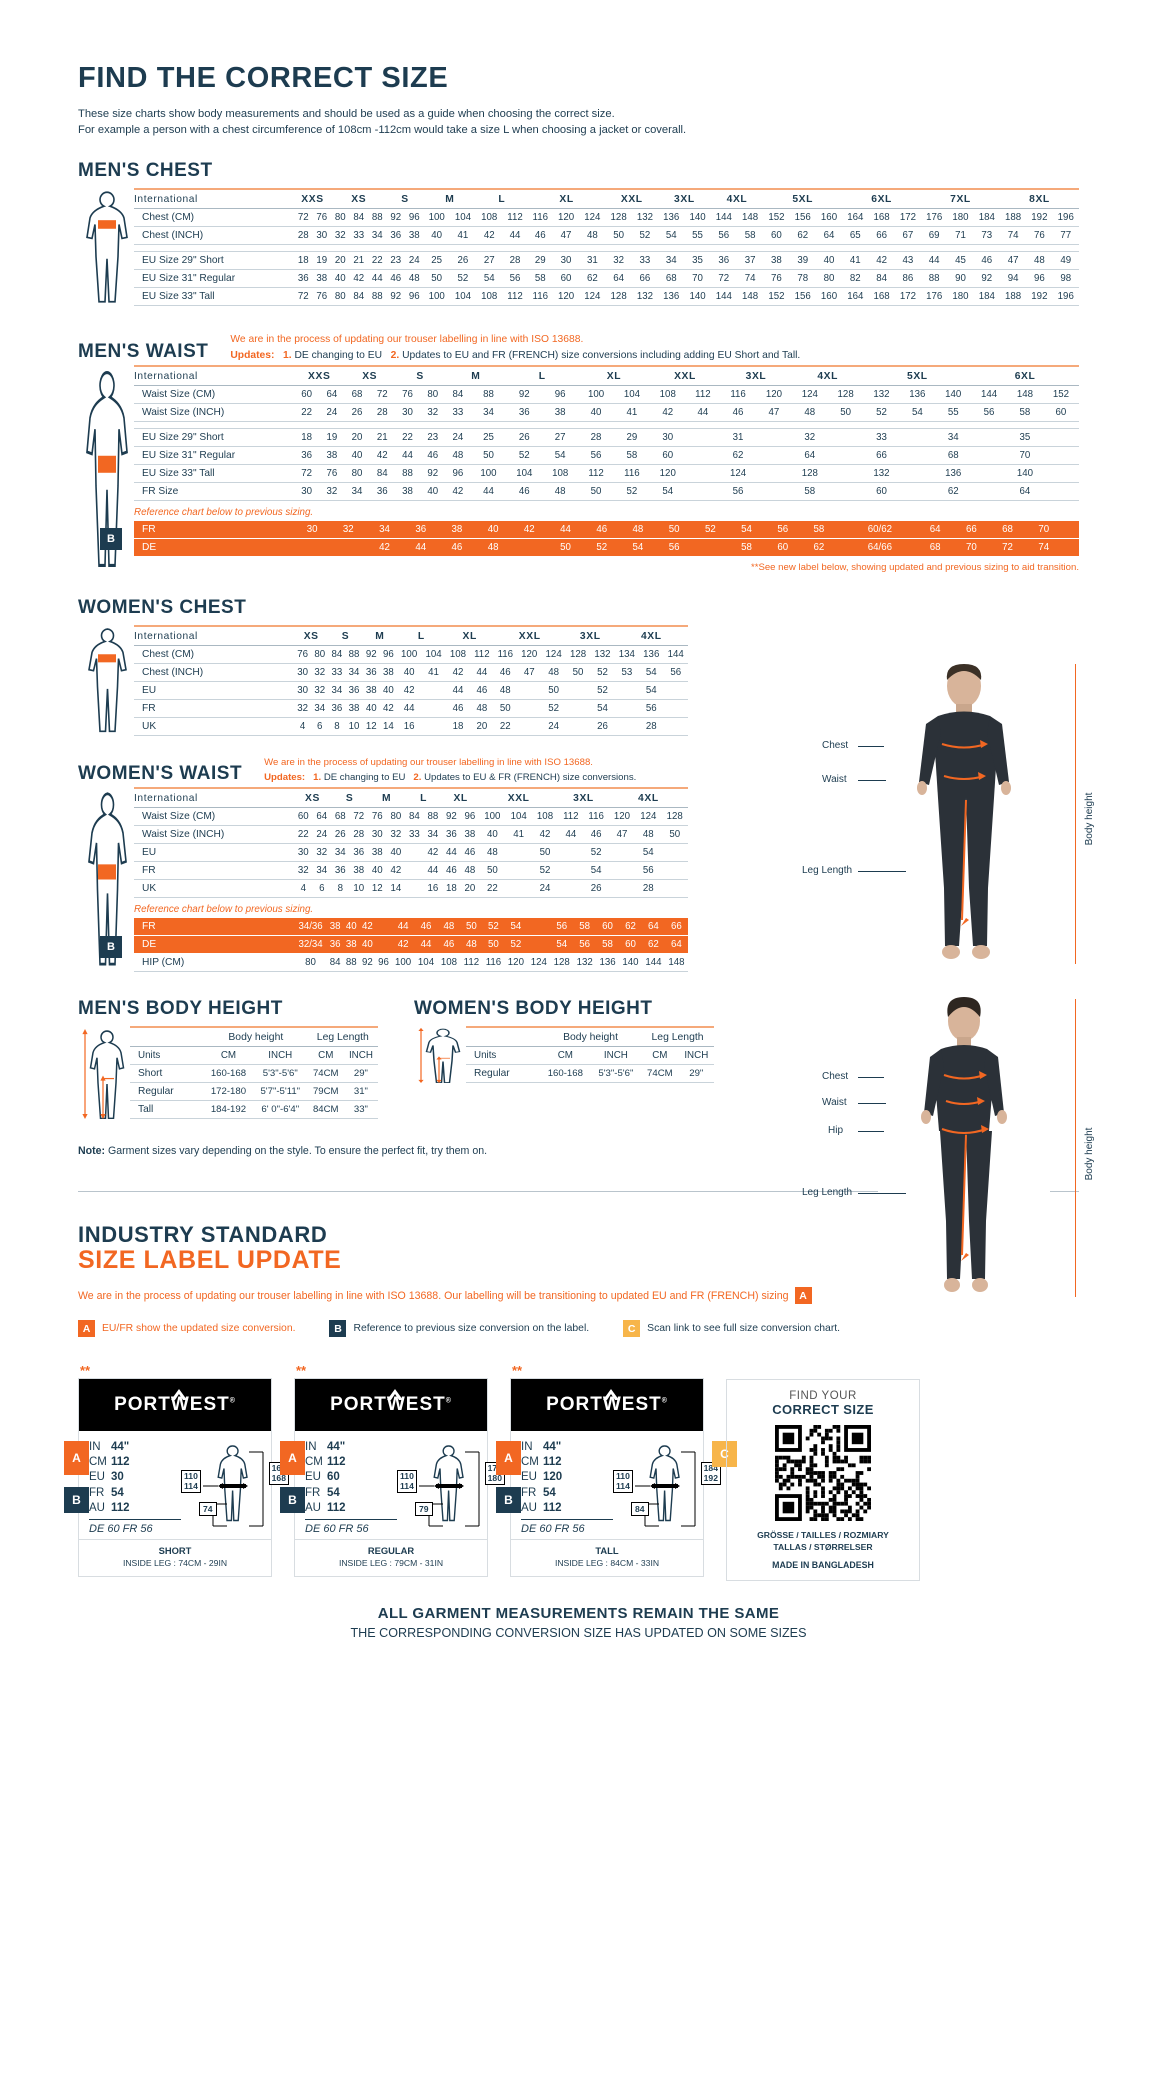 The width and height of the screenshot is (1157, 2076). I want to click on row-label: EU, so click(149, 853).